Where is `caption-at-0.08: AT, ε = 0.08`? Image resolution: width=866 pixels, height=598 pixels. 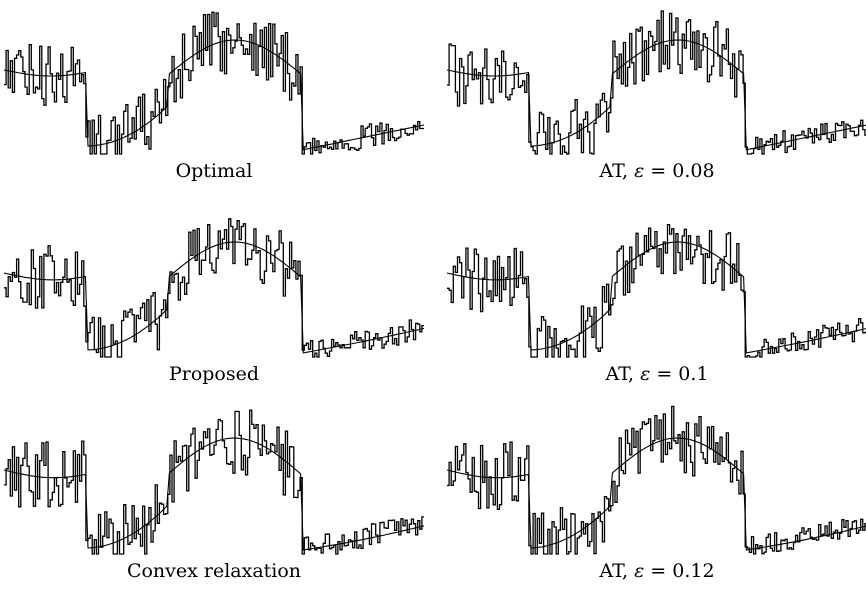
caption-at-0.08: AT, ε = 0.08 is located at coordinates (656, 171).